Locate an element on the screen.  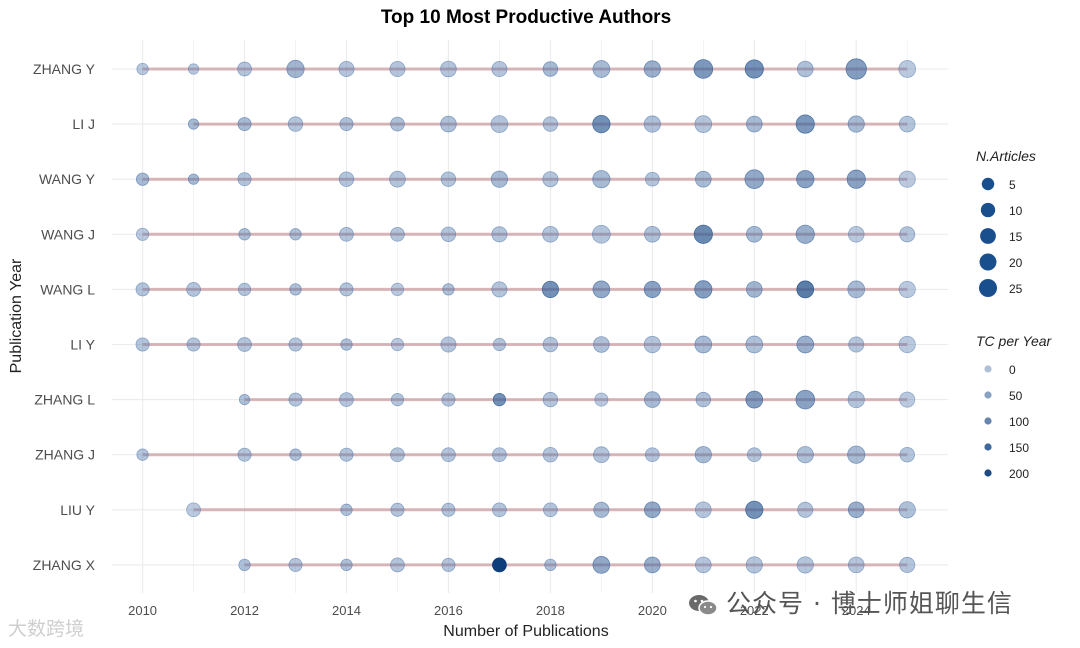
legend-size-label: 5 is located at coordinates (1012, 185).